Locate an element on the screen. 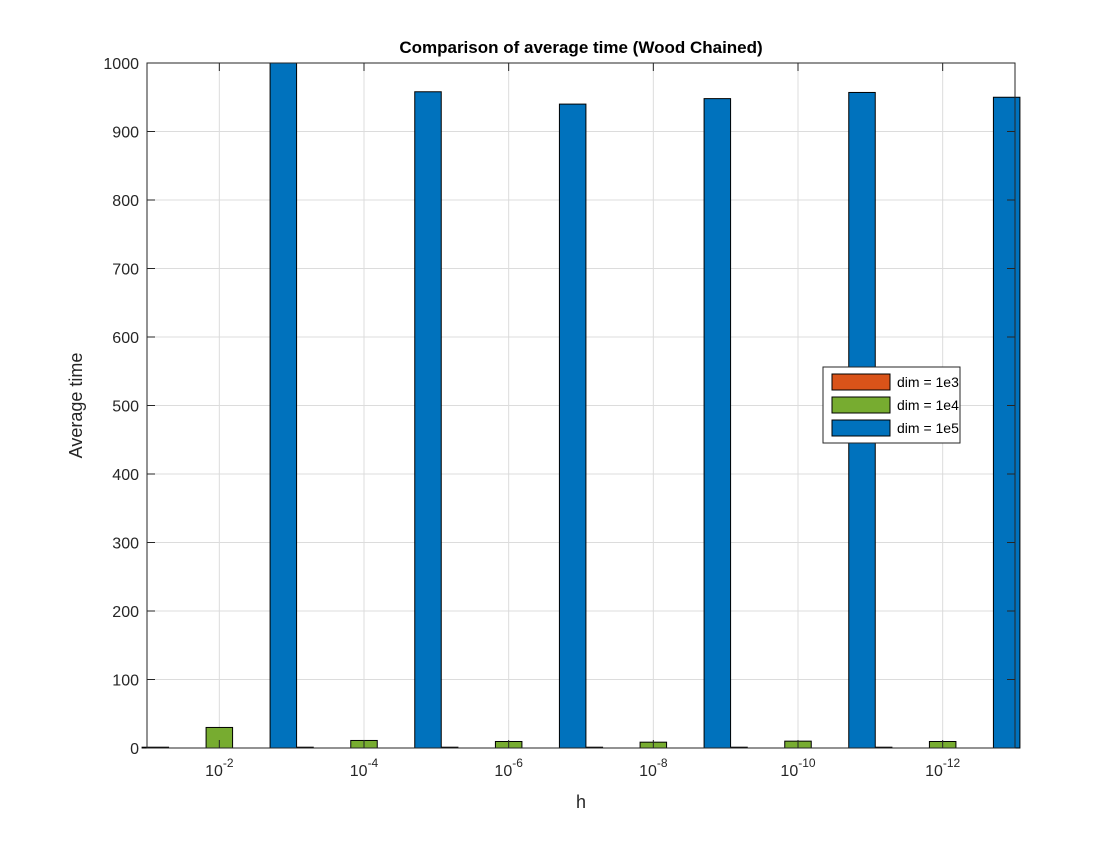  x-tick-label: 10⁻⁴ is located at coordinates (364, 768).